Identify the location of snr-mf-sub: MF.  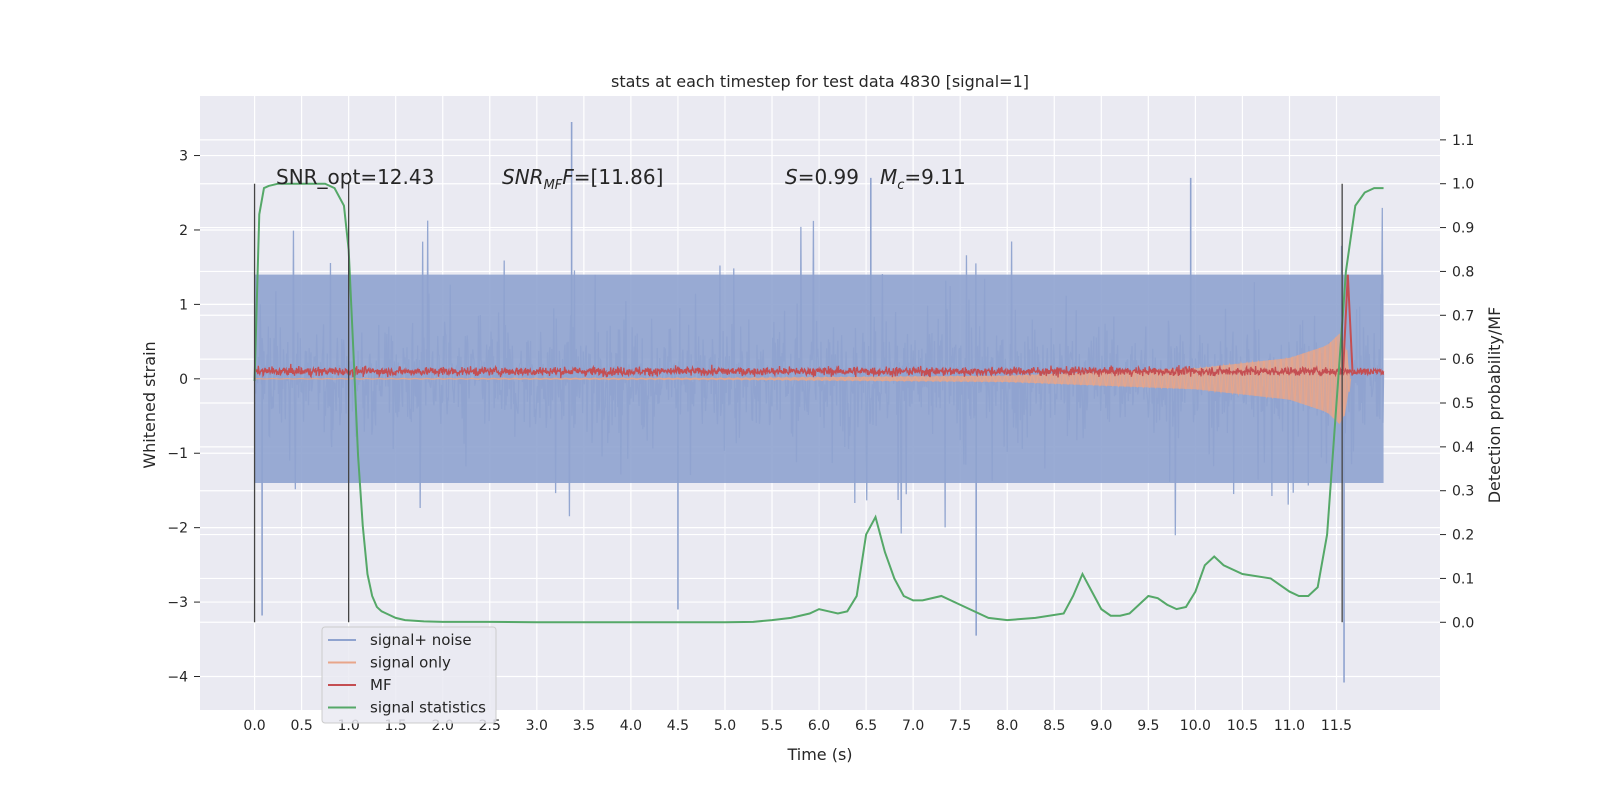
(553, 185).